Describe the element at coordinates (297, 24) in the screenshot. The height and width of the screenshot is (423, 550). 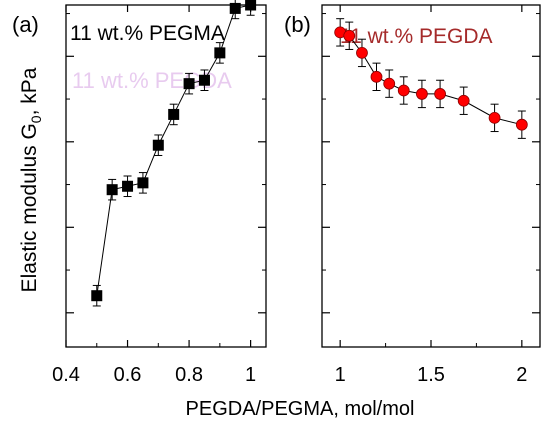
I see `panel-b-label: (b)` at that location.